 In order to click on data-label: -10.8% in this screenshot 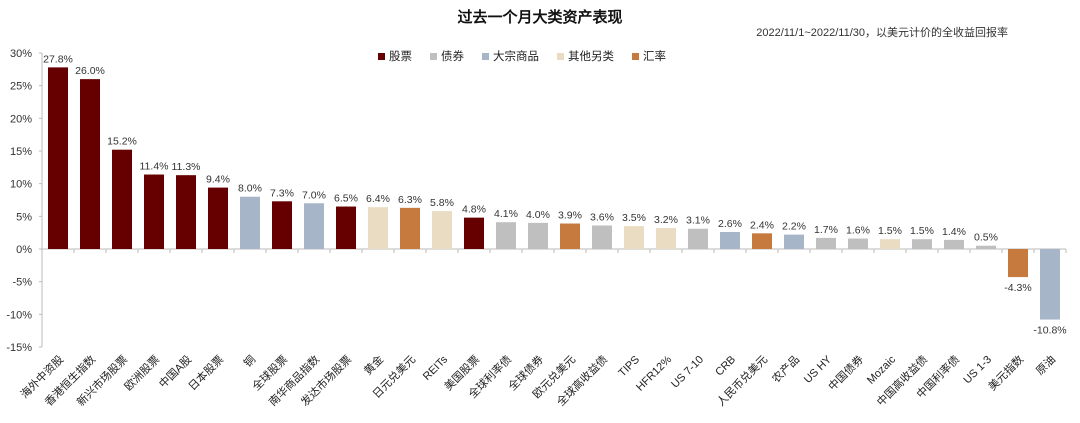, I will do `click(1049, 331)`.